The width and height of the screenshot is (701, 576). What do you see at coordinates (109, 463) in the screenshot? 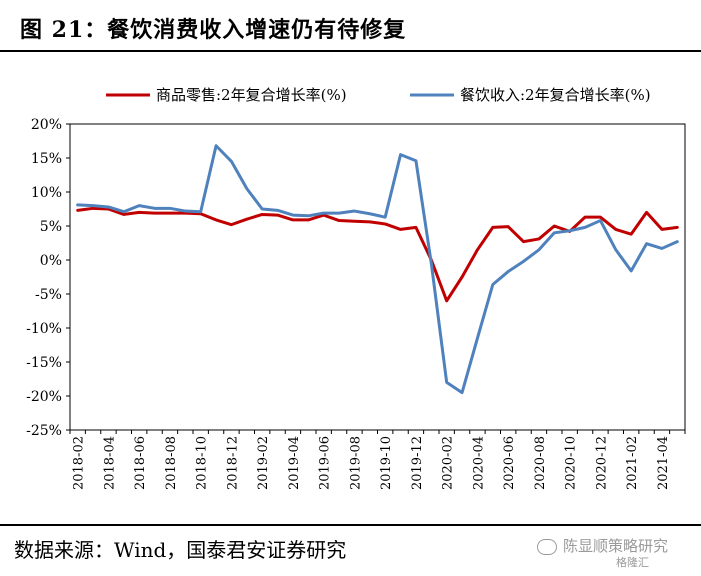
I see `x-tick-label: 2018-04` at bounding box center [109, 463].